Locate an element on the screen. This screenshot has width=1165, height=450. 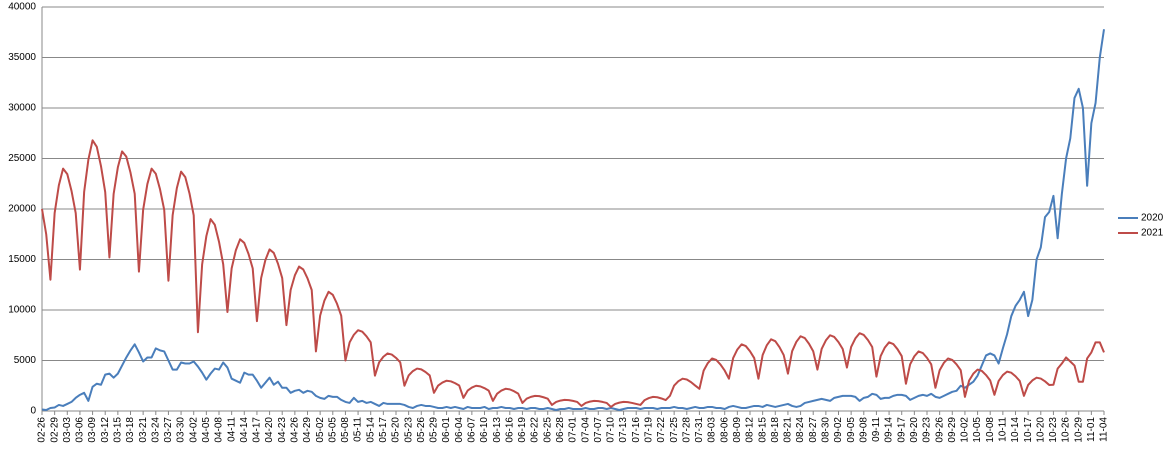
y-tick-label: 20000 is located at coordinates (22, 209).